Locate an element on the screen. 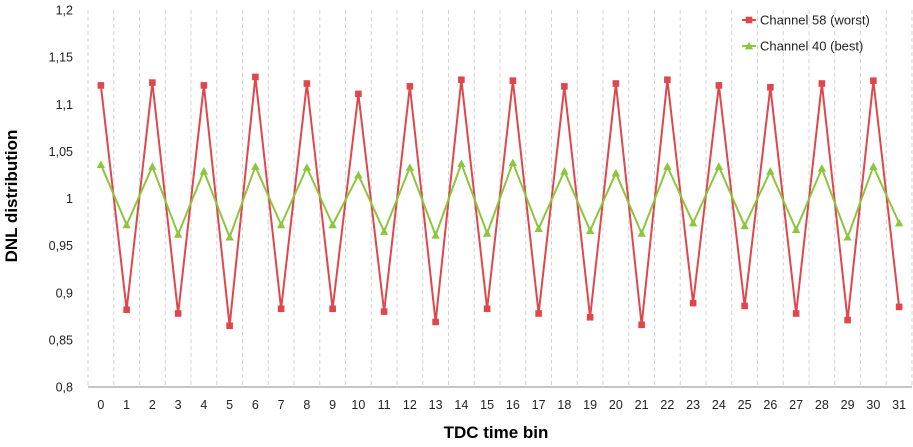 The image size is (913, 447). y-tick-label: 0,8 is located at coordinates (64, 388).